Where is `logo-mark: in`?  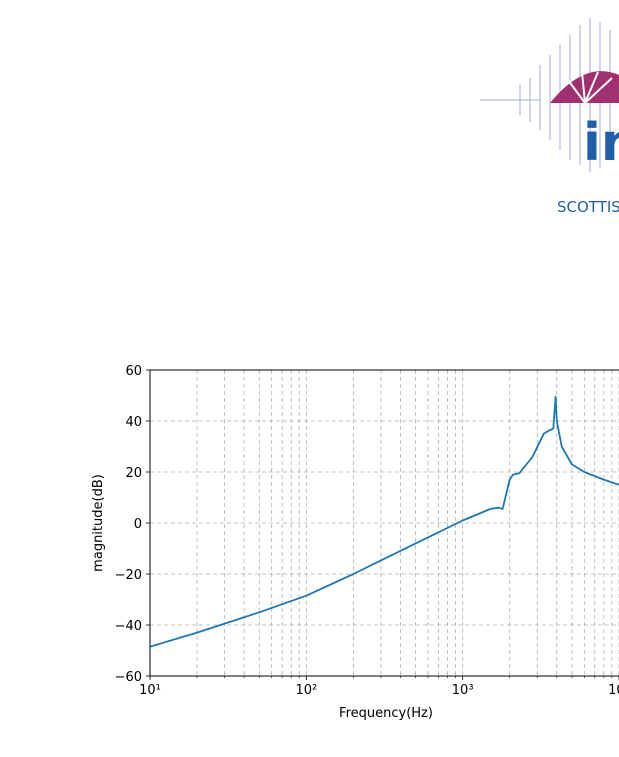 logo-mark: in is located at coordinates (601, 143).